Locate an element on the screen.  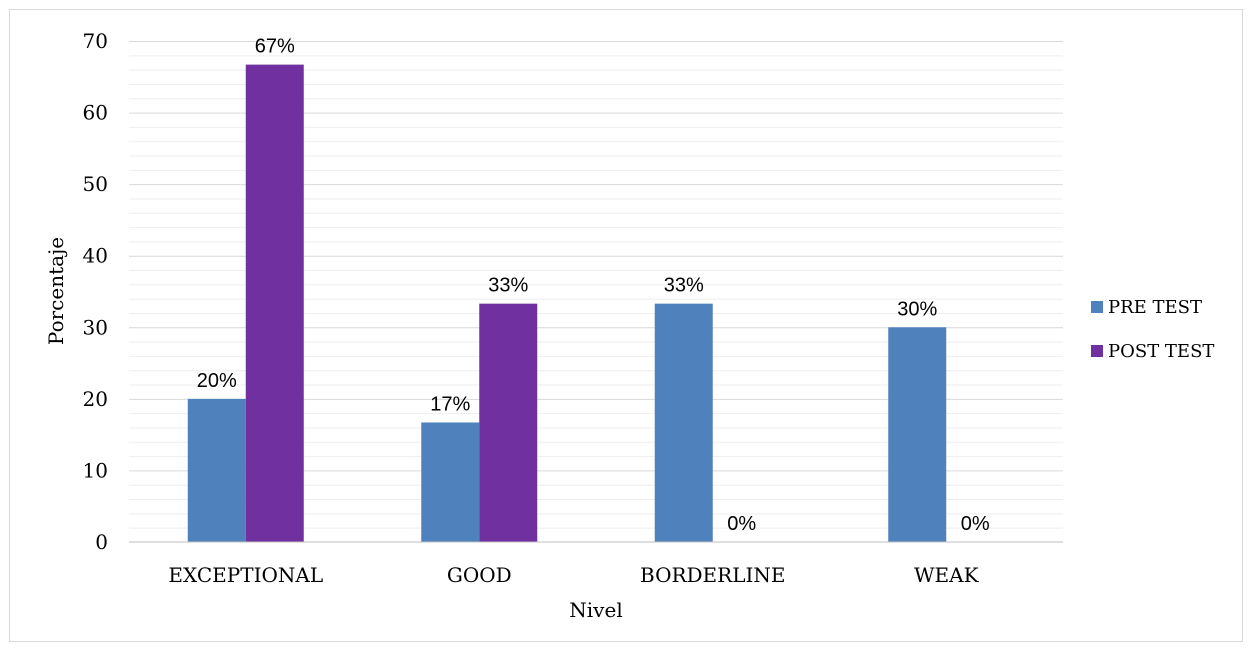
x-tick-label: GOOD is located at coordinates (479, 575).